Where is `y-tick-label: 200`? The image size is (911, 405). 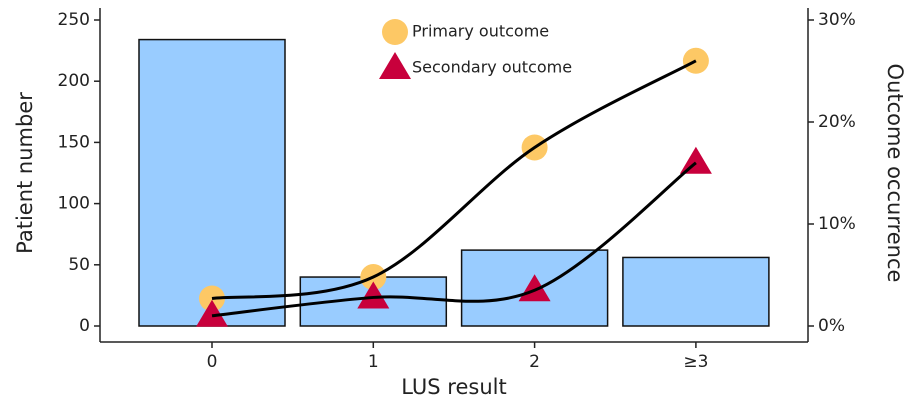 y-tick-label: 200 is located at coordinates (74, 81).